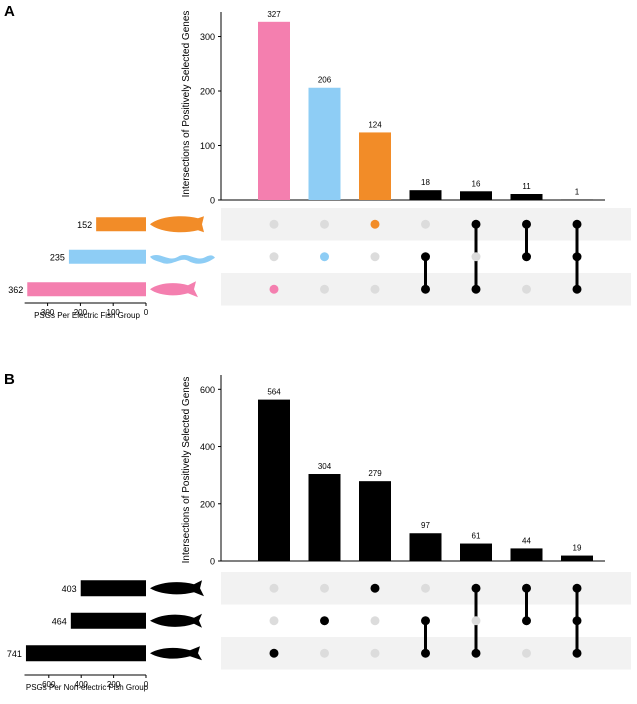 This screenshot has height=704, width=637. Describe the element at coordinates (207, 504) in the screenshot. I see `y-tick-label: 200` at that location.